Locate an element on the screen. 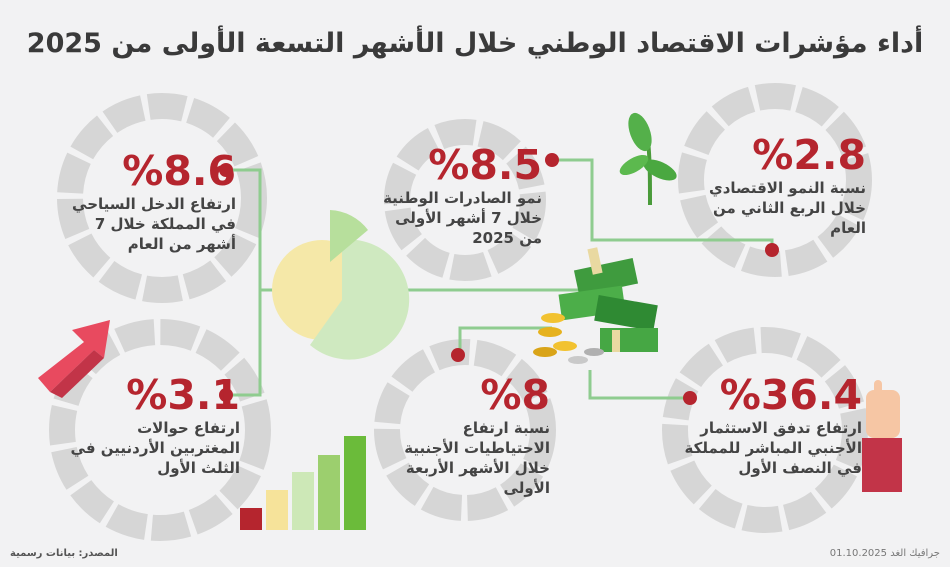 The height and width of the screenshot is (567, 950). ring-growth is located at coordinates (775, 180).